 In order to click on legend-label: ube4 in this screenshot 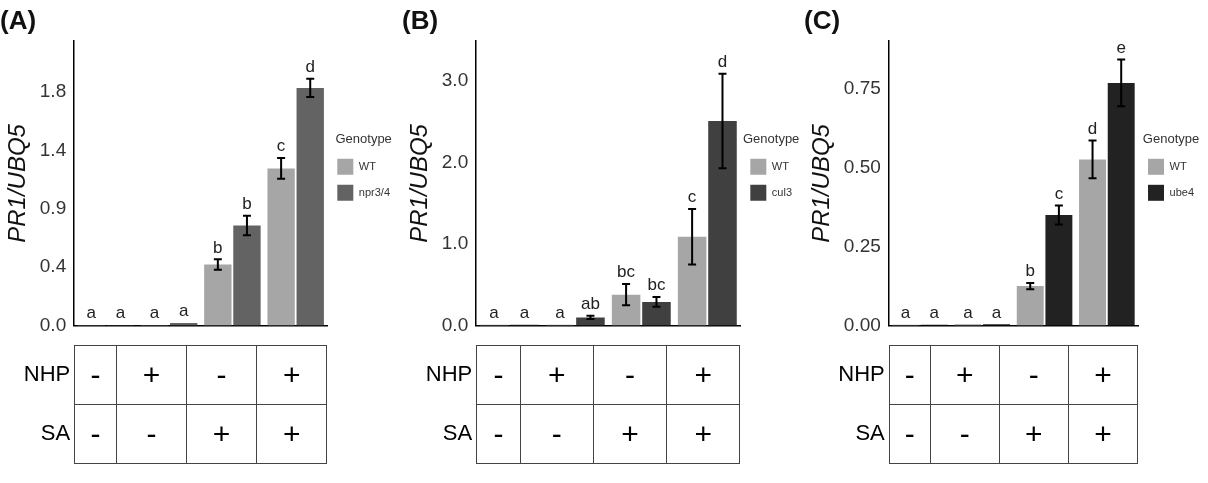, I will do `click(1182, 191)`.